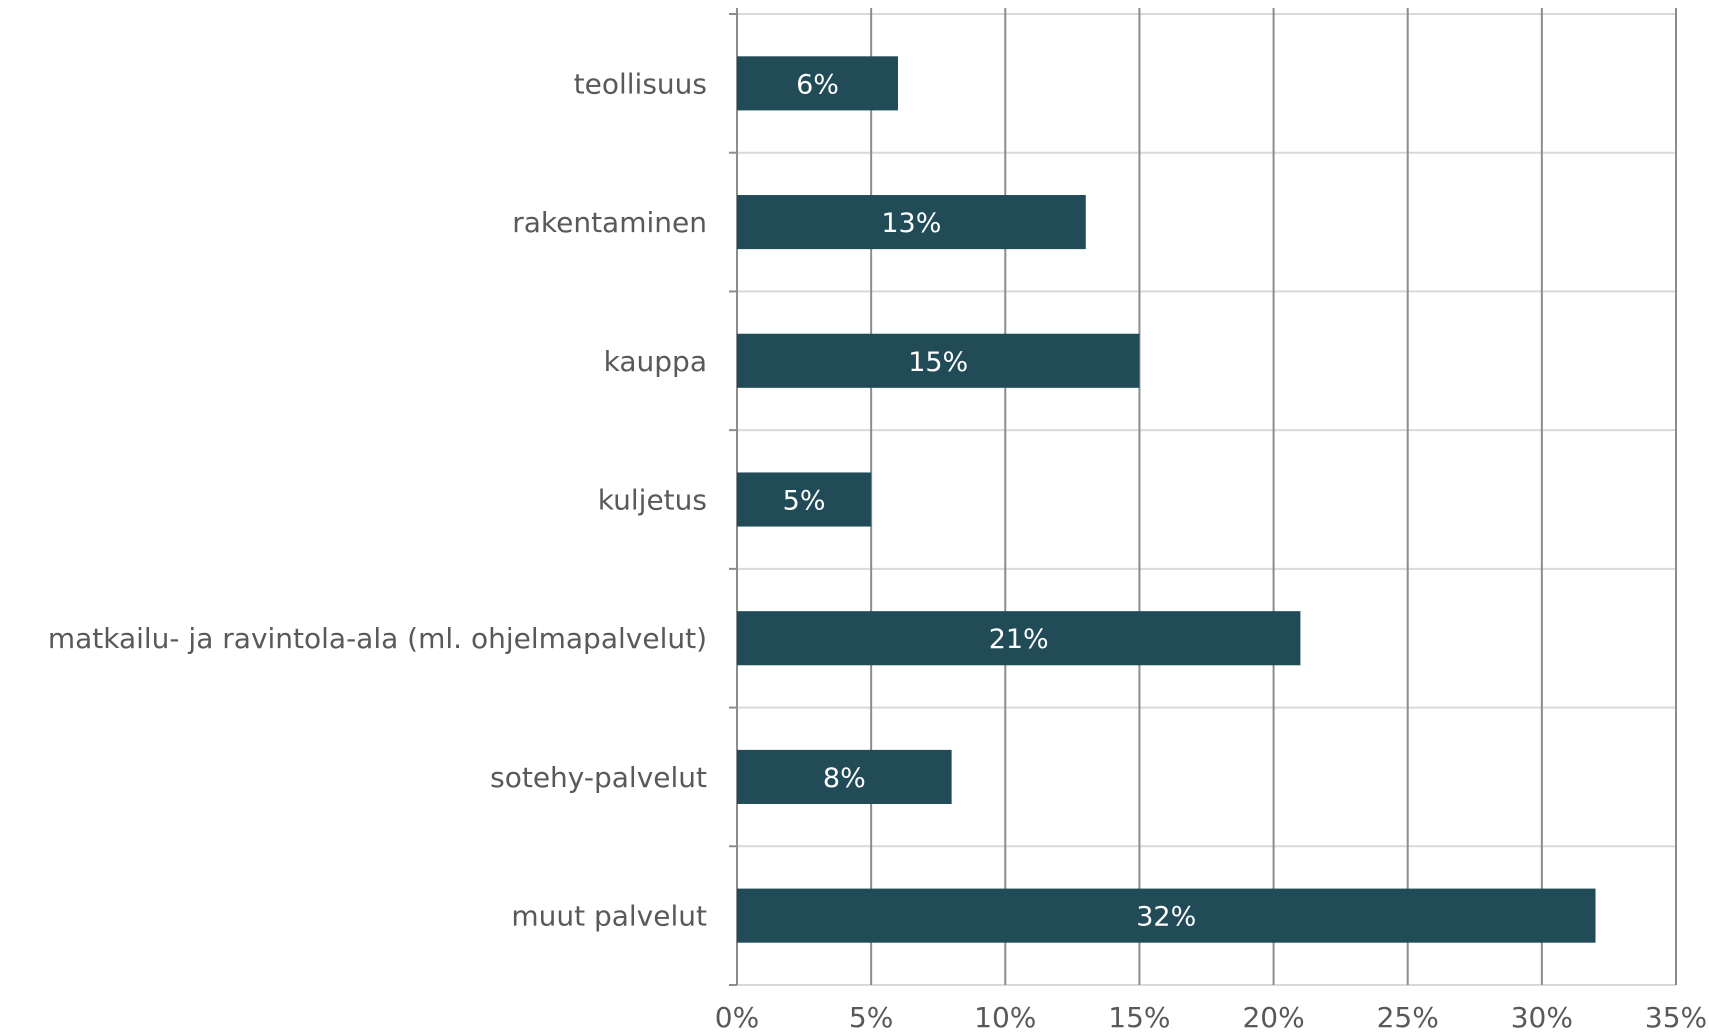 This screenshot has width=1709, height=1035. What do you see at coordinates (871, 1017) in the screenshot?
I see `x-tick-label: 5%` at bounding box center [871, 1017].